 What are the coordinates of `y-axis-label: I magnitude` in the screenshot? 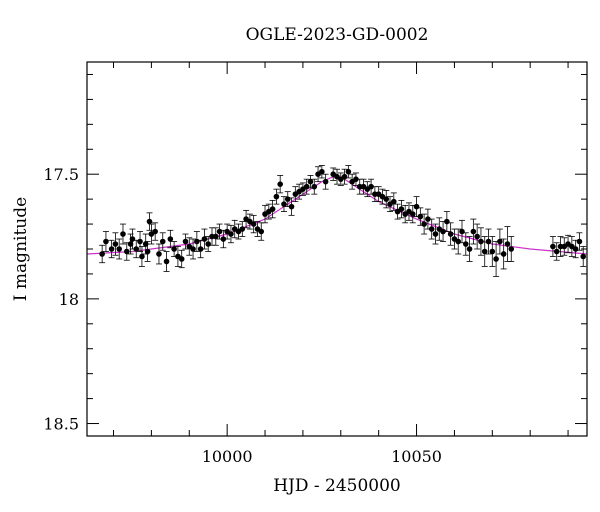 It's located at (21, 249).